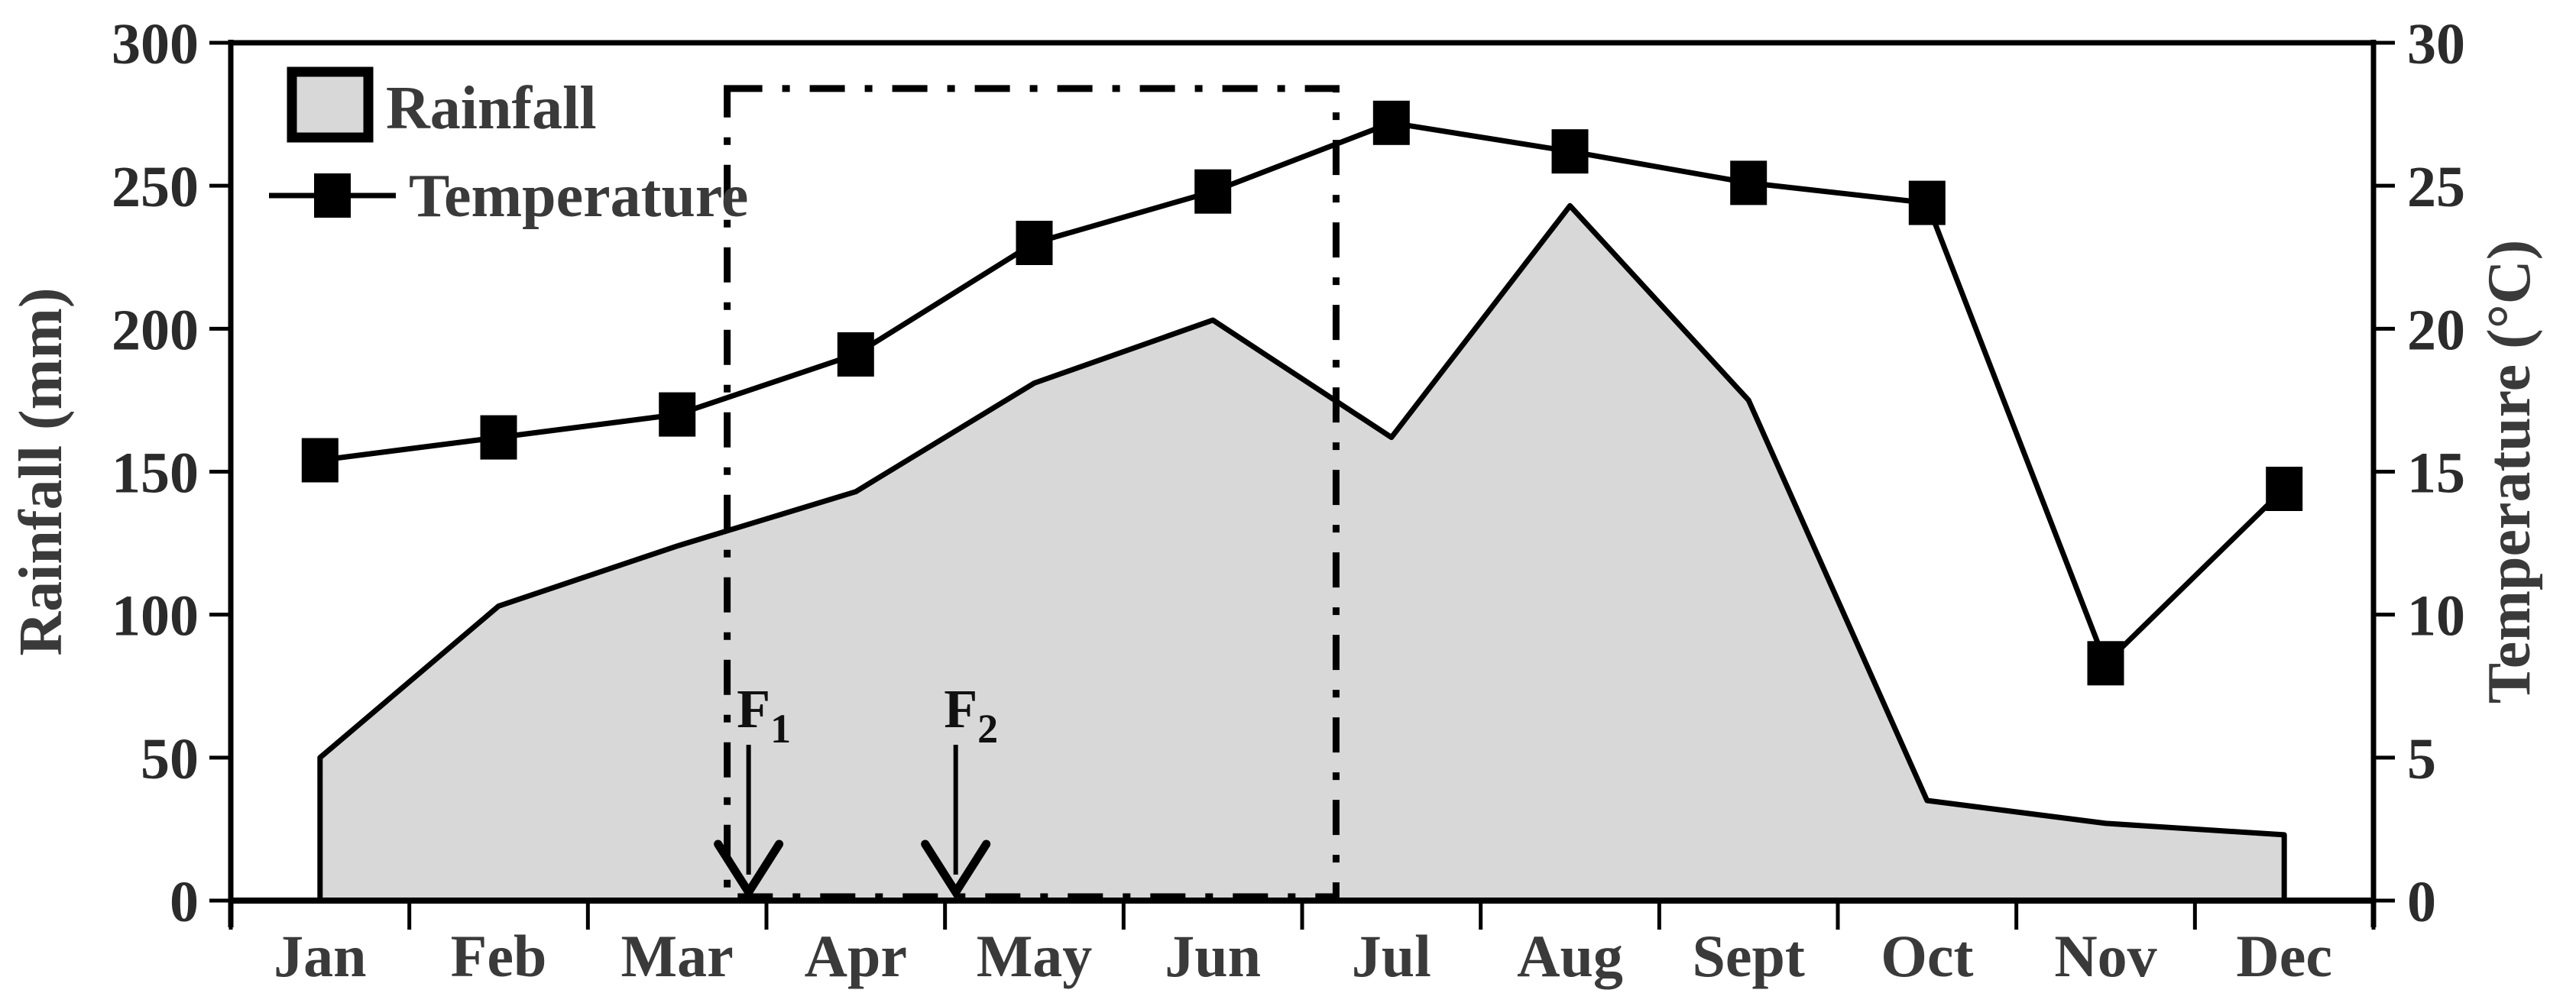 This screenshot has width=2576, height=1006. I want to click on month-label: Oct, so click(1927, 956).